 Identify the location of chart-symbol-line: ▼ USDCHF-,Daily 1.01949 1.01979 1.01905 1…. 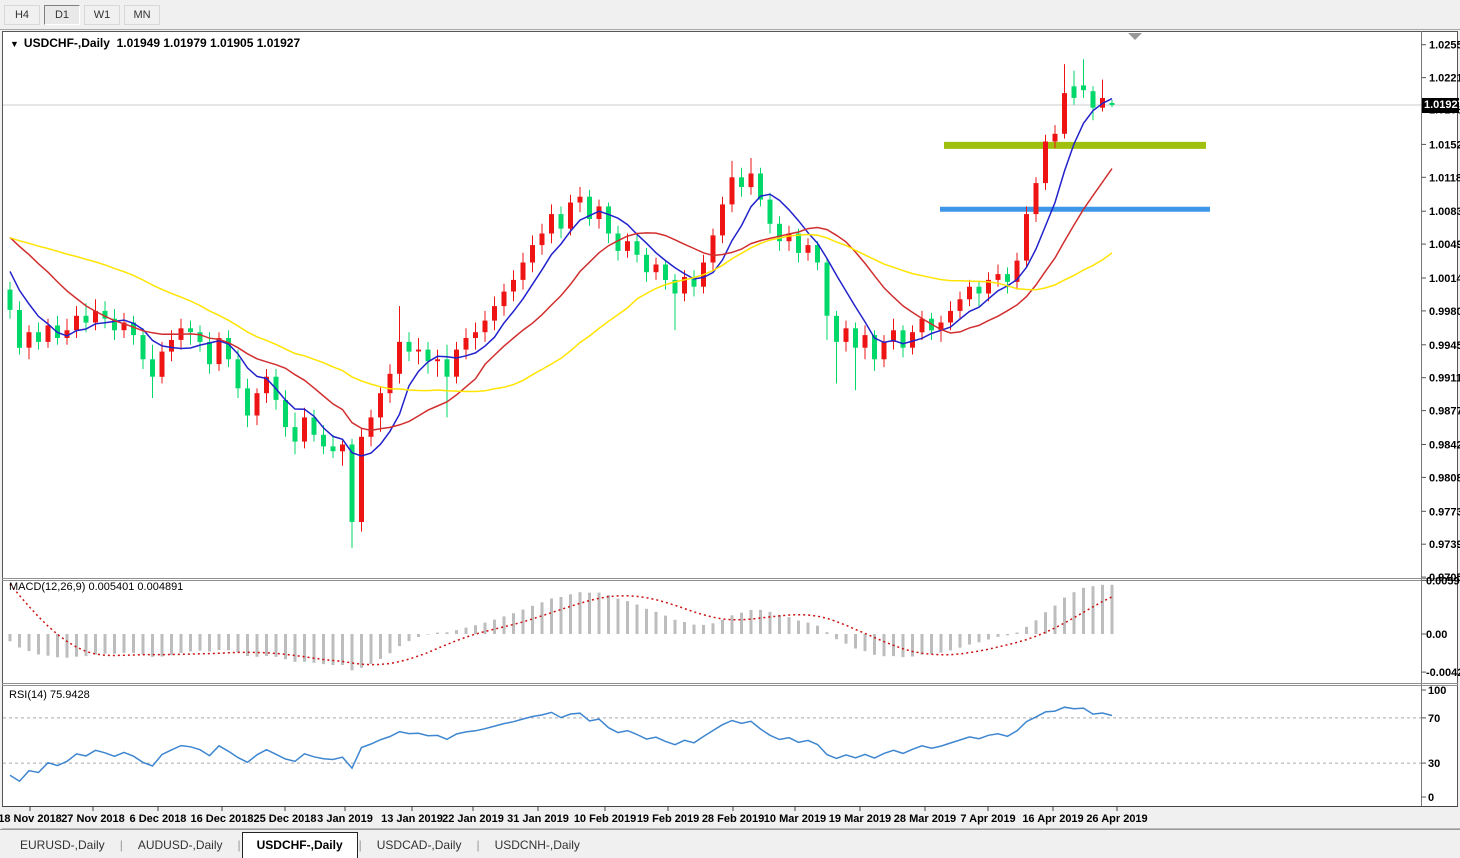
(155, 43).